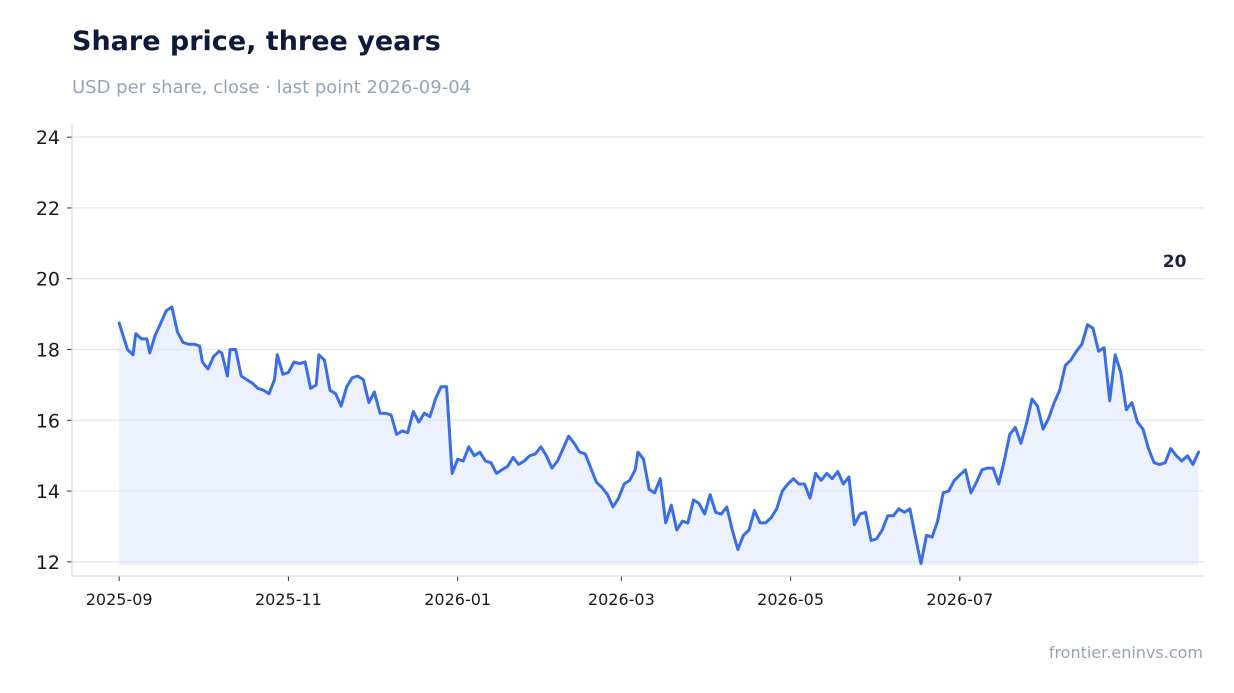 Image resolution: width=1234 pixels, height=693 pixels. What do you see at coordinates (1175, 262) in the screenshot?
I see `end-value-label: 20` at bounding box center [1175, 262].